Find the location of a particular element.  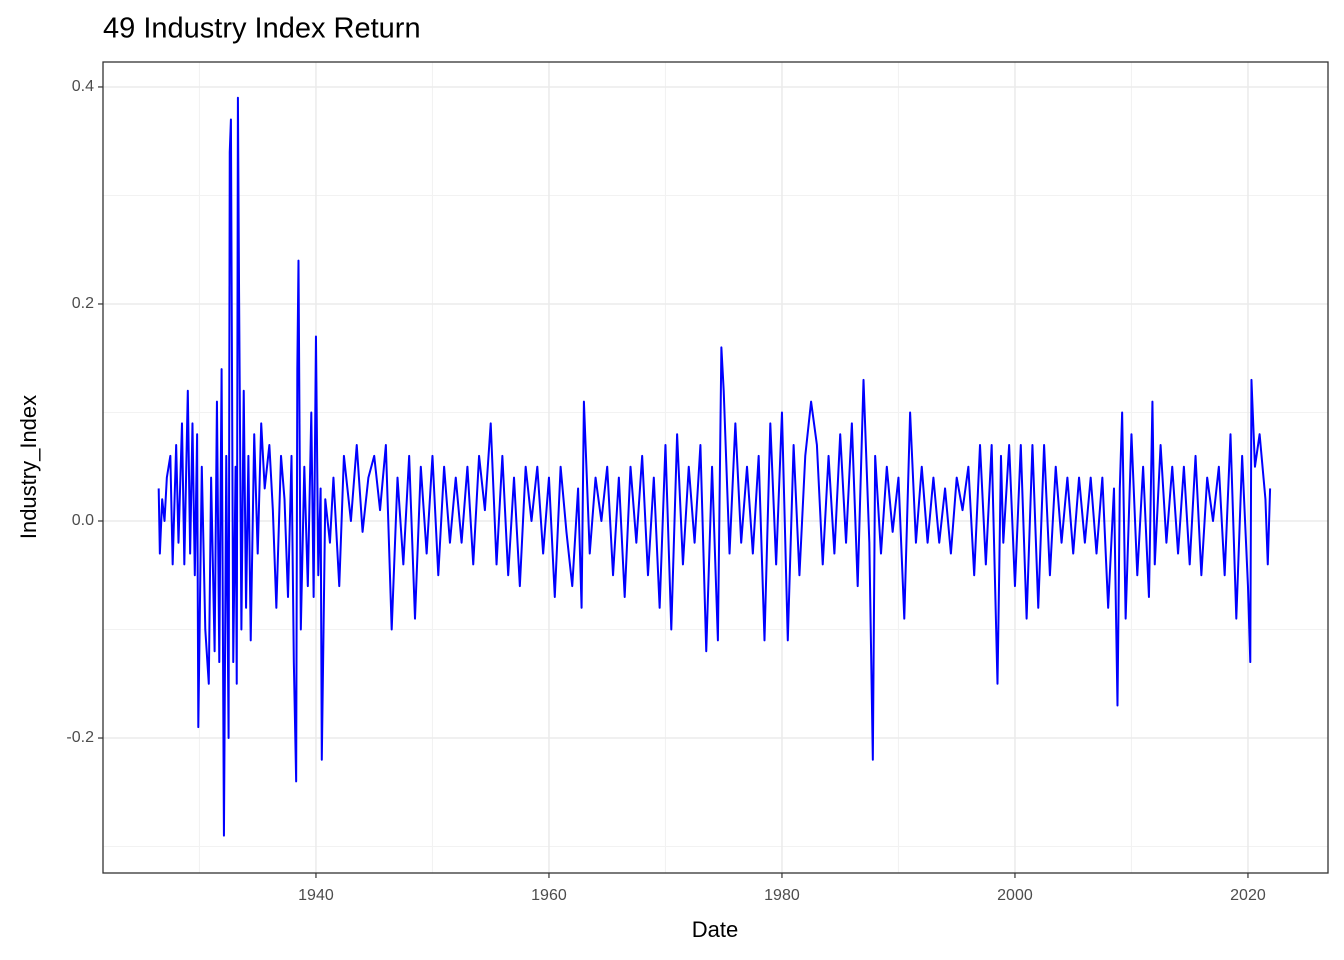

x-tick-label: 1960 is located at coordinates (549, 895).